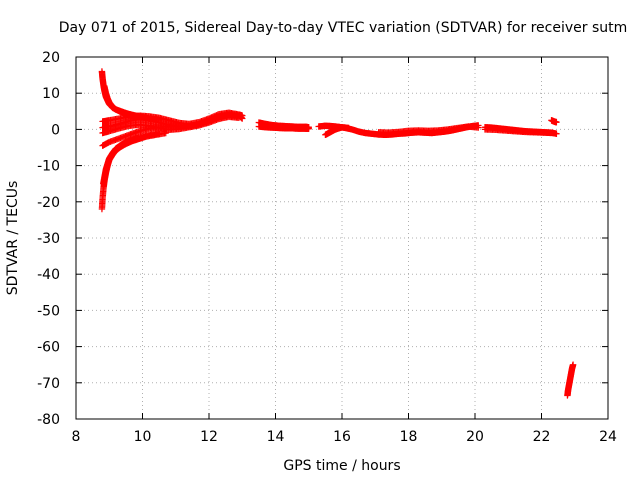 The image size is (640, 480). Describe the element at coordinates (48, 384) in the screenshot. I see `y-tick-label: -70` at that location.